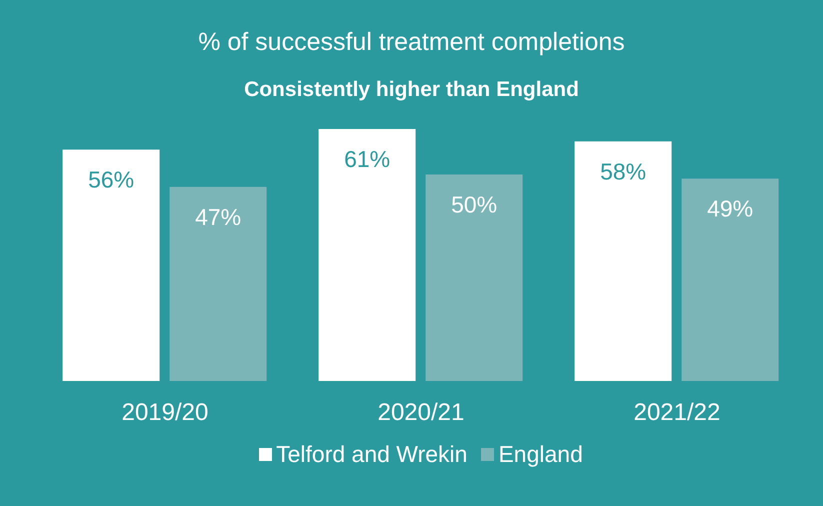 This screenshot has width=823, height=506. I want to click on x-tick-label: 2020/21, so click(421, 412).